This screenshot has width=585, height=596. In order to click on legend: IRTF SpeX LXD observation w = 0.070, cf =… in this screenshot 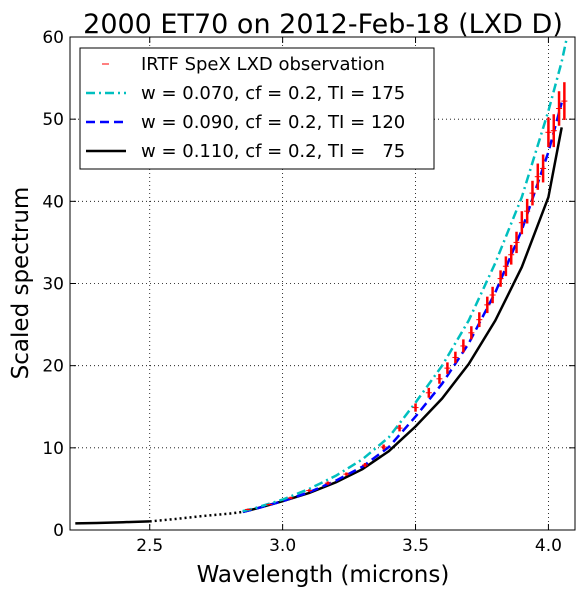, I will do `click(257, 108)`.